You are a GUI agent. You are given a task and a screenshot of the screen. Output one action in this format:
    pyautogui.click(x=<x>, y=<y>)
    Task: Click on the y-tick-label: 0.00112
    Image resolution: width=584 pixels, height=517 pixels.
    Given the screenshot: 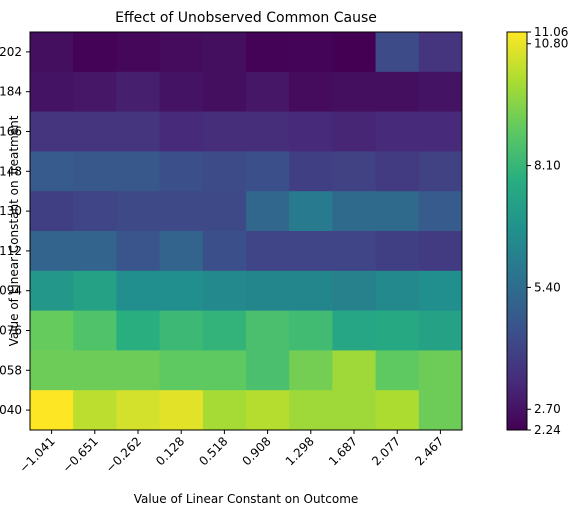 What is the action you would take?
    pyautogui.click(x=11, y=251)
    